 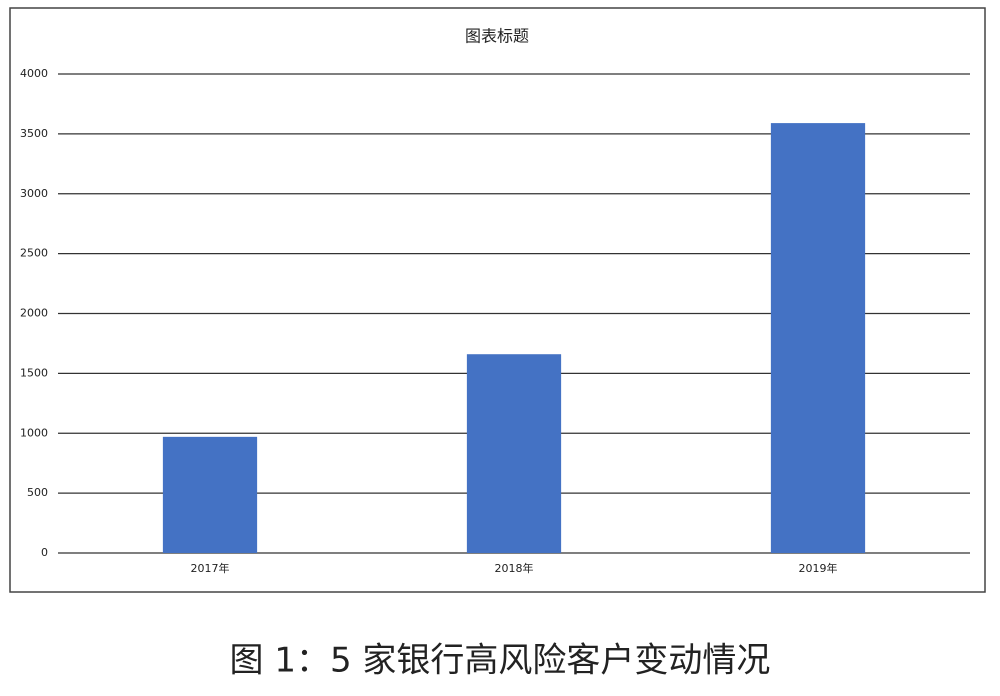 What do you see at coordinates (210, 568) in the screenshot?
I see `x-tick-label: 2017年` at bounding box center [210, 568].